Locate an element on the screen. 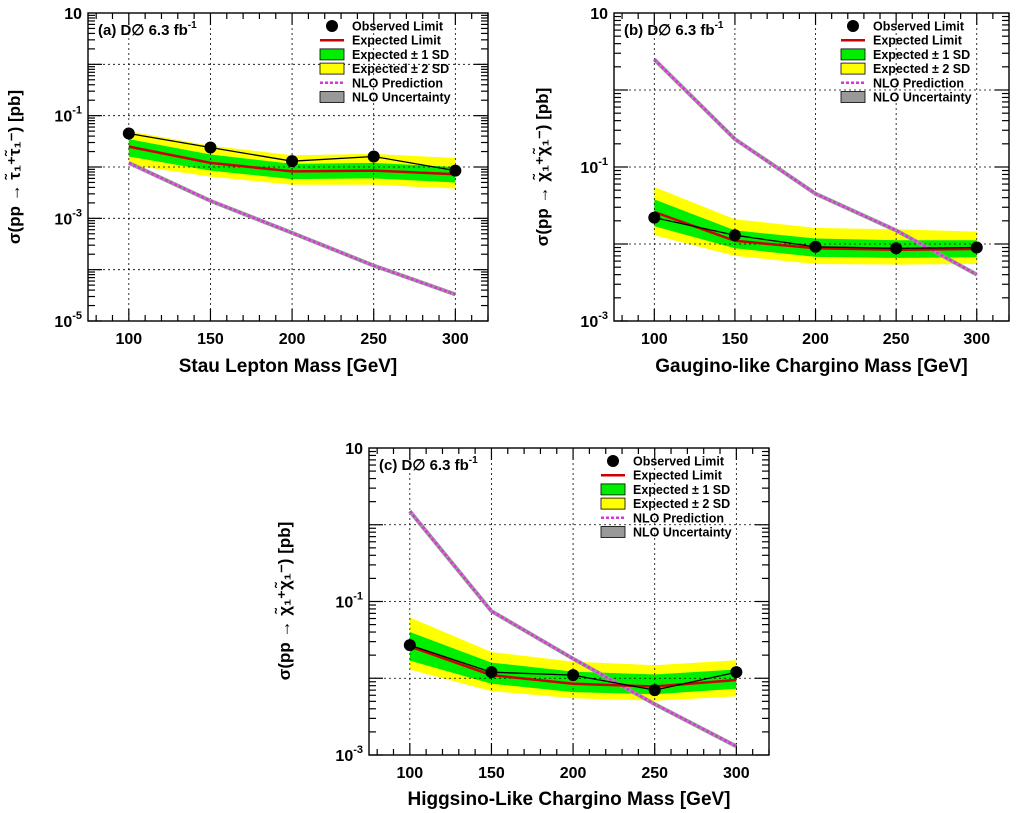 The height and width of the screenshot is (813, 1024). panel-label-main: (b) D∅ 6.3 fb is located at coordinates (669, 30).